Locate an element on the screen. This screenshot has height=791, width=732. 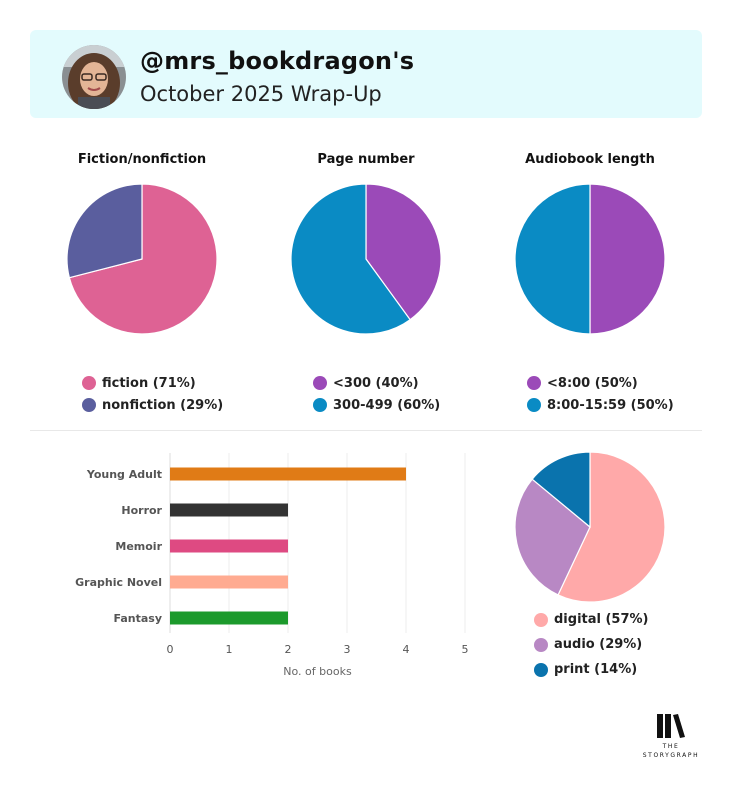
pie-title-fiction: Fiction/nonfiction is located at coordinates (142, 159).